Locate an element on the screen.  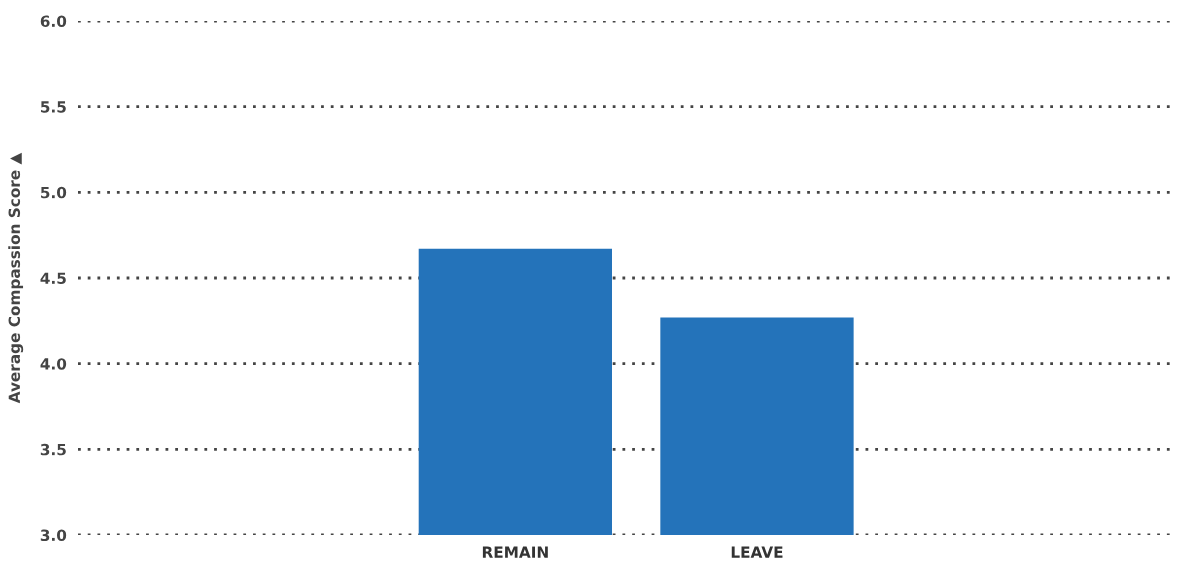
x-tick-label: LEAVE is located at coordinates (757, 552).